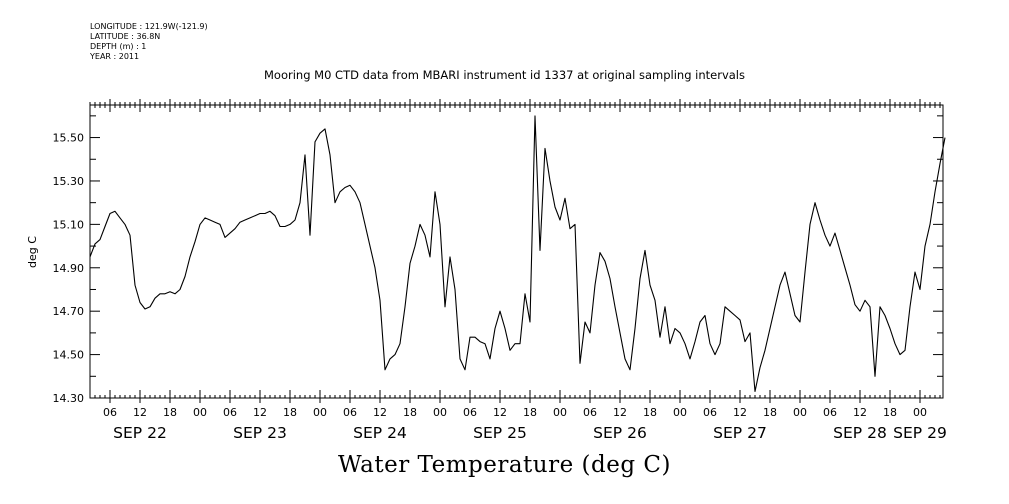 The height and width of the screenshot is (504, 1009). I want to click on y-tick-label: 15.30, so click(69, 181).